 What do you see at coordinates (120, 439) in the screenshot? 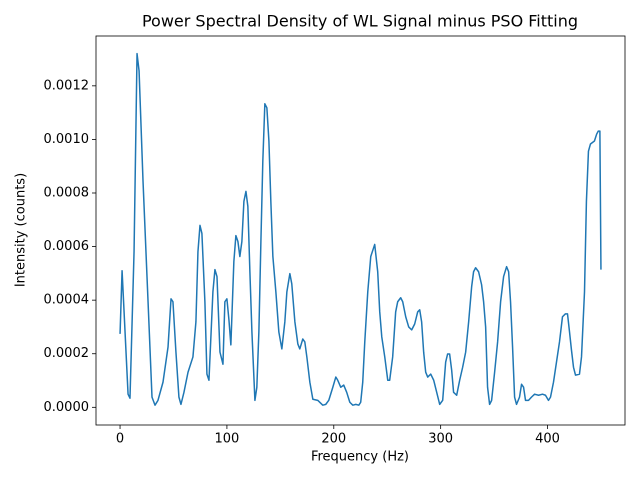
I see `x-tick-label: 0` at bounding box center [120, 439].